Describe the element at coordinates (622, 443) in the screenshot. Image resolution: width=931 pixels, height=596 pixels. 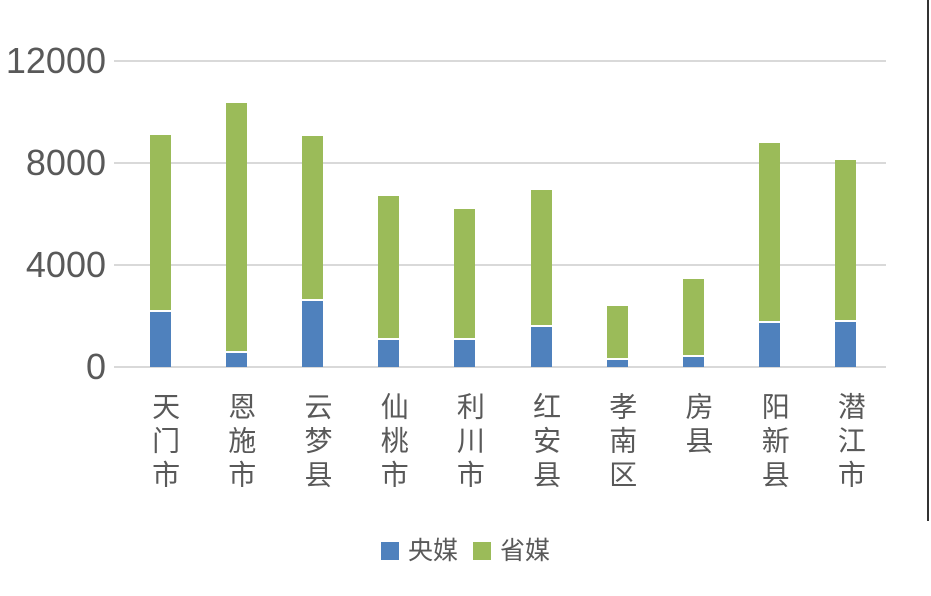
I see `x-axis-category-label: 孝南区` at that location.